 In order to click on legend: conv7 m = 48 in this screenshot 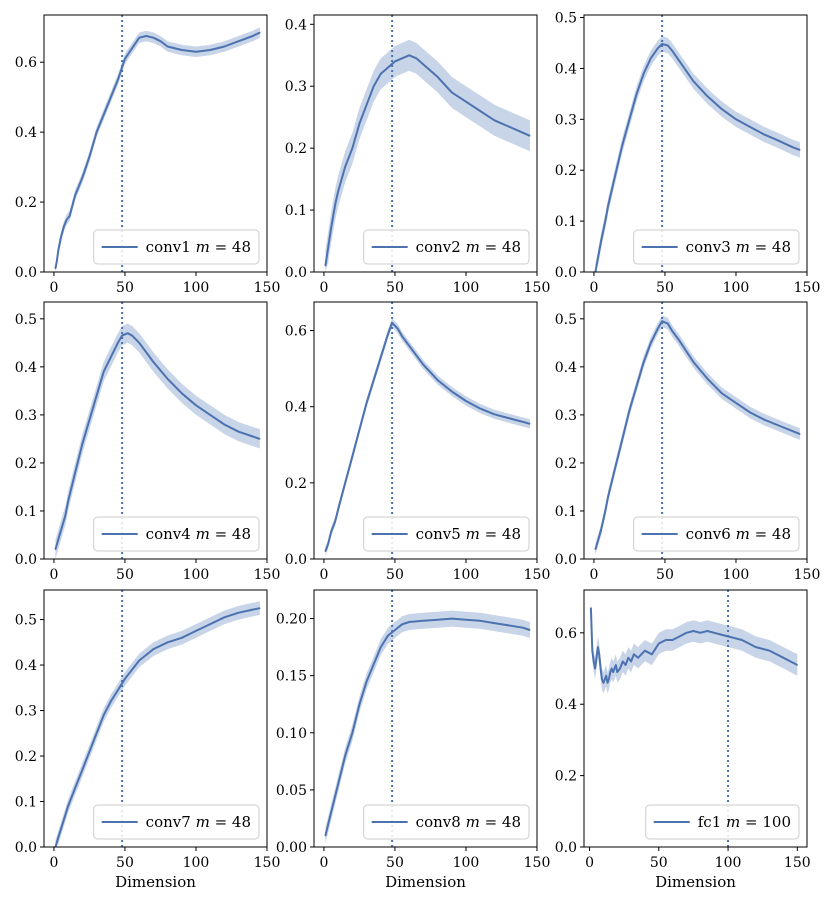, I will do `click(176, 822)`.